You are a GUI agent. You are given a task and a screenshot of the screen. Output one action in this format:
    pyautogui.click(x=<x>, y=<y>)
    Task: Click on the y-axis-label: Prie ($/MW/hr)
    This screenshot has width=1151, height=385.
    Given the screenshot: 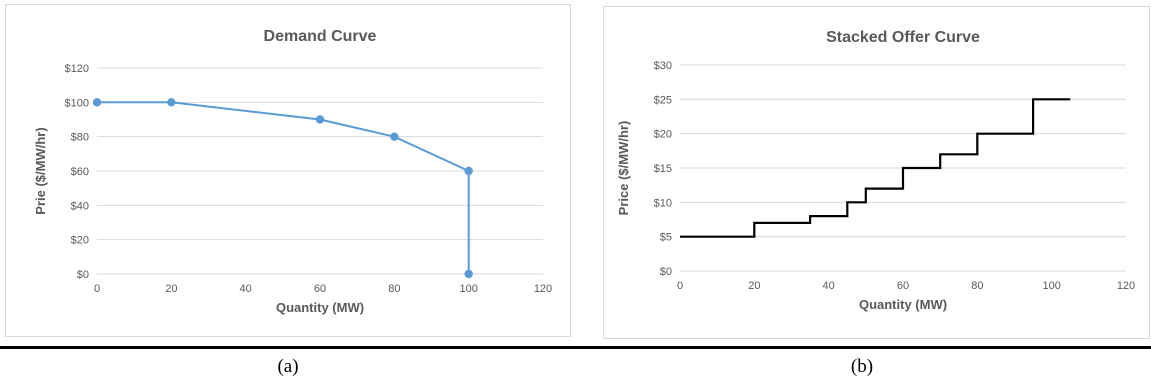 What is the action you would take?
    pyautogui.click(x=40, y=170)
    